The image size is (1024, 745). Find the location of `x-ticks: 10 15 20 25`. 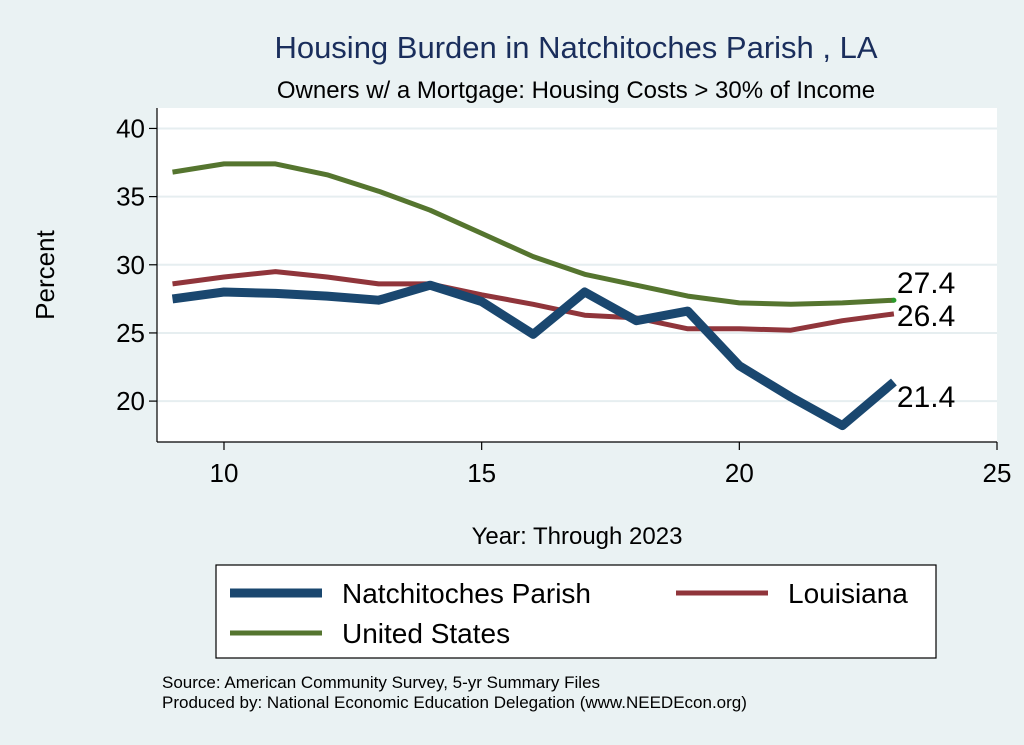

x-ticks: 10 15 20 25 is located at coordinates (611, 465).